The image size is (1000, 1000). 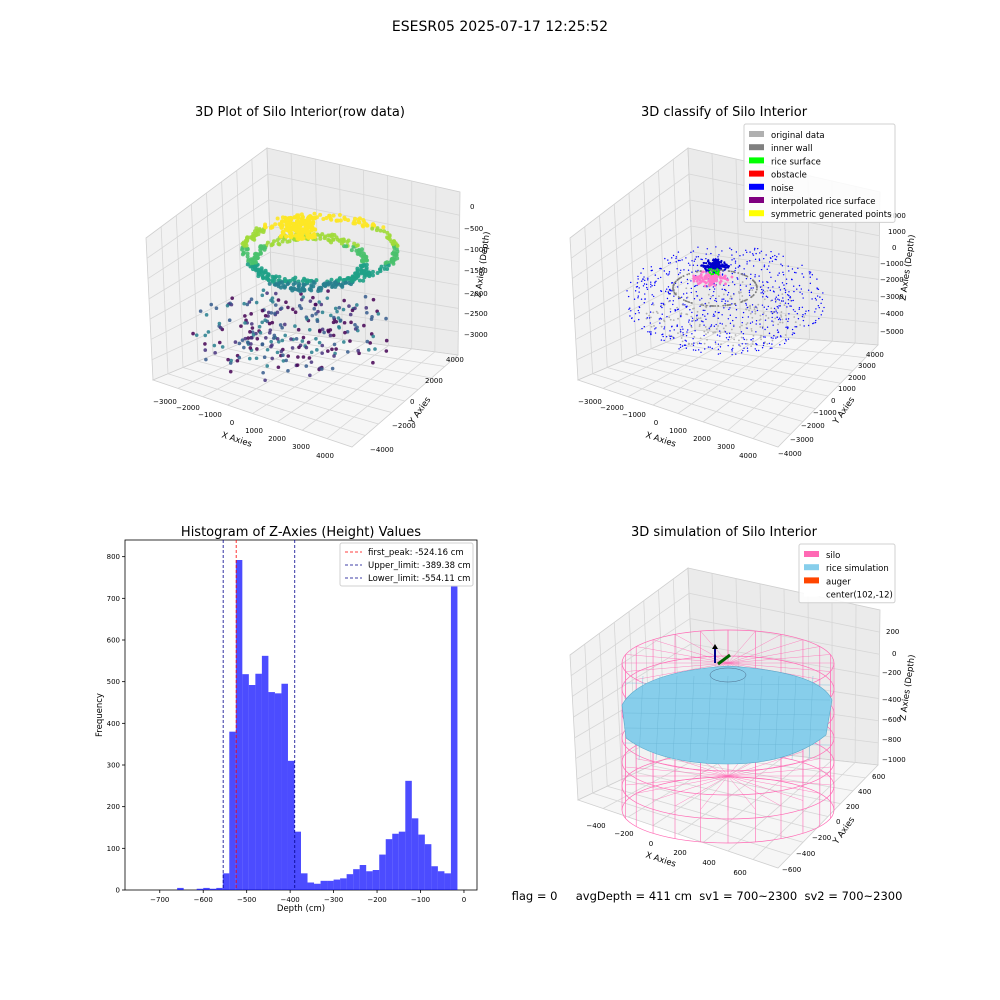 What do you see at coordinates (113, 766) in the screenshot?
I see `ytick-label: 300` at bounding box center [113, 766].